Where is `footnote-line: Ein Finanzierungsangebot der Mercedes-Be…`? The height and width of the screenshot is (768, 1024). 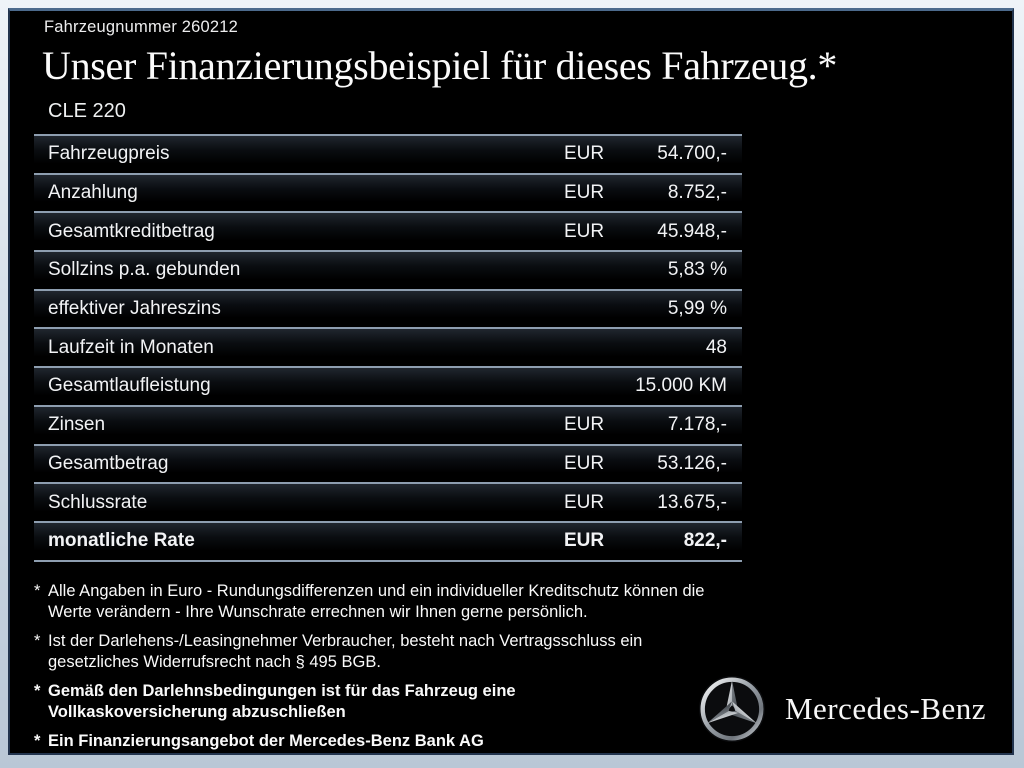
footnote-line: Ein Finanzierungsangebot der Mercedes-Be… is located at coordinates (266, 740).